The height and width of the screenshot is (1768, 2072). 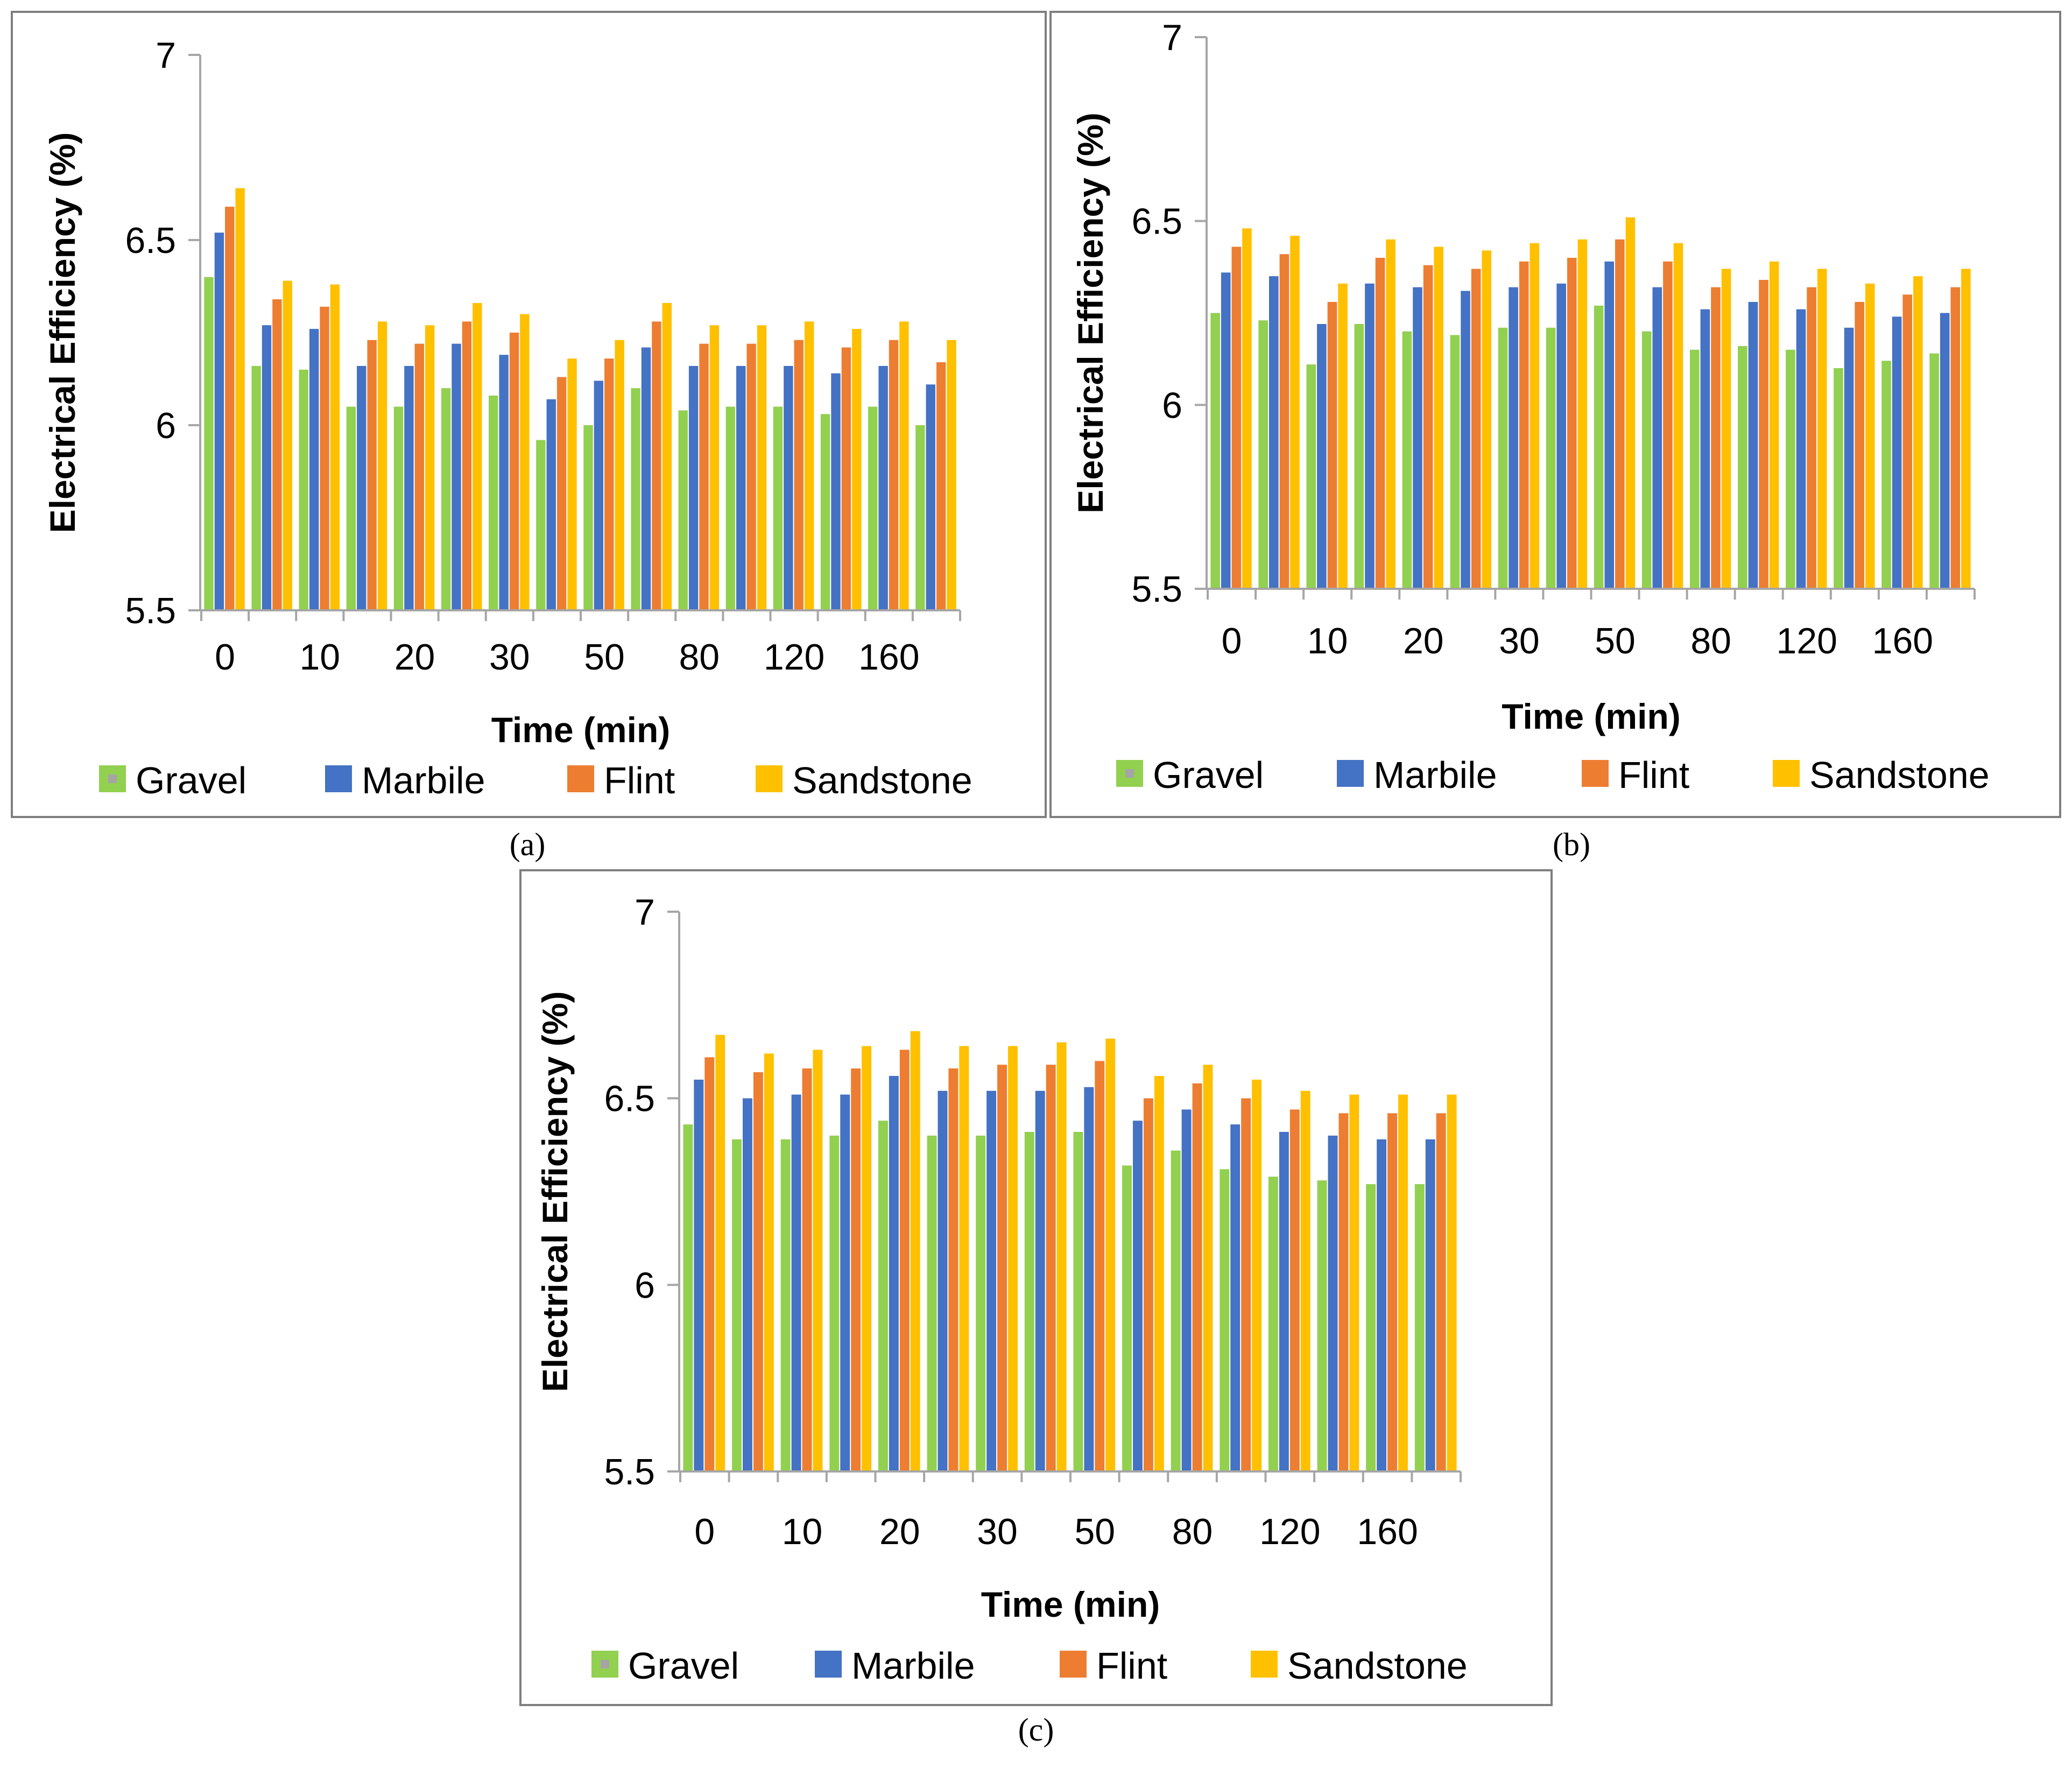 What do you see at coordinates (1899, 775) in the screenshot?
I see `legend-label-sandstone: Sandstone` at bounding box center [1899, 775].